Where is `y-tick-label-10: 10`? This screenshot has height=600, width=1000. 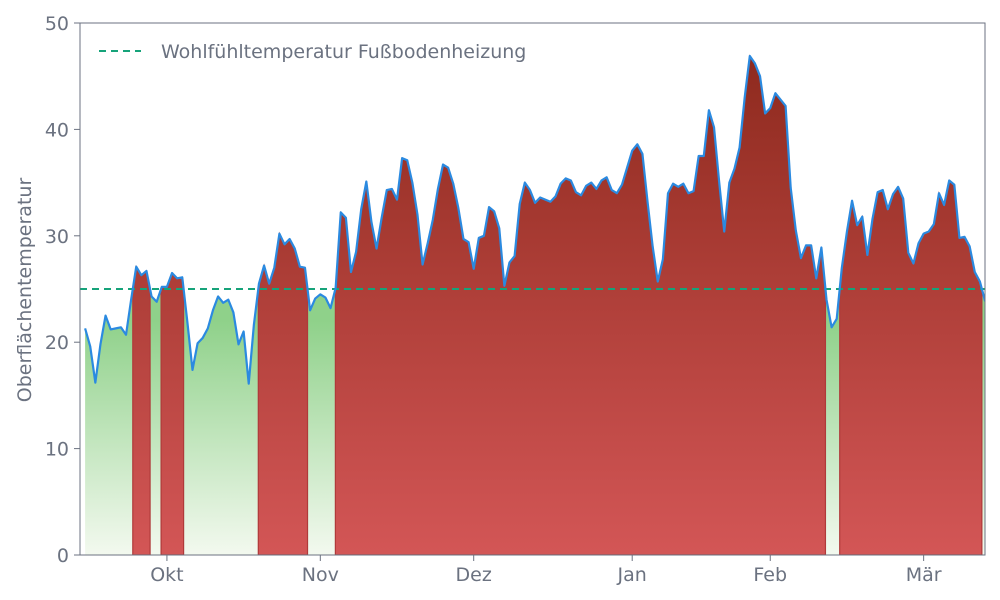 y-tick-label-10: 10 is located at coordinates (57, 450).